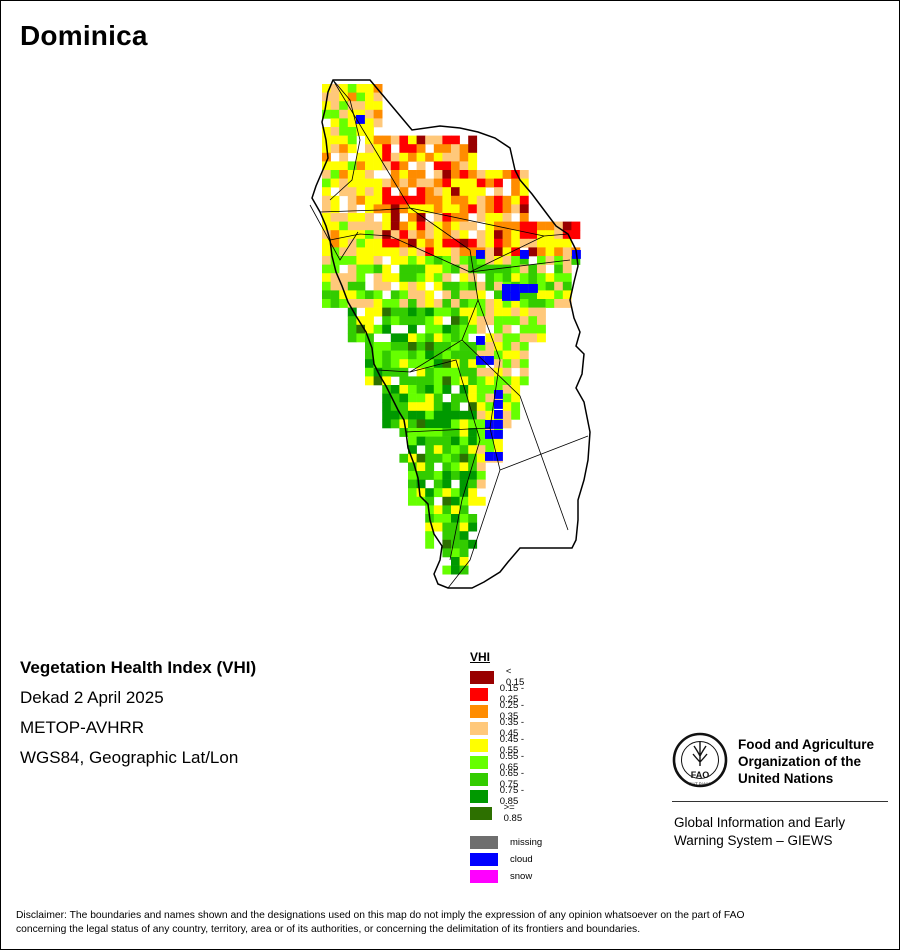 This screenshot has width=900, height=950. What do you see at coordinates (479, 762) in the screenshot?
I see `legend-swatch` at bounding box center [479, 762].